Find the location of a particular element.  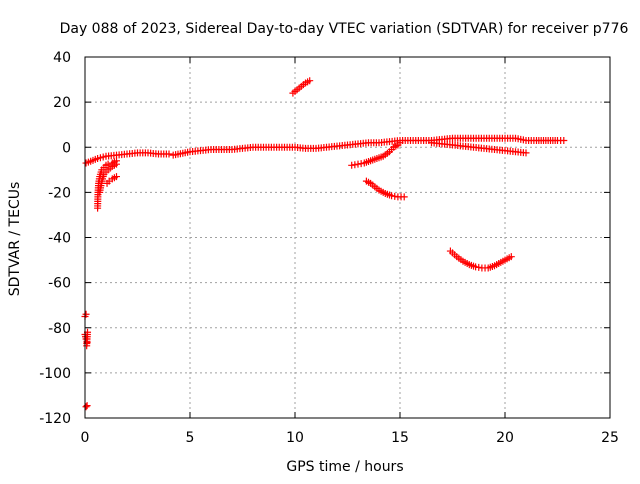

x-tick-label: 5 is located at coordinates (190, 438).